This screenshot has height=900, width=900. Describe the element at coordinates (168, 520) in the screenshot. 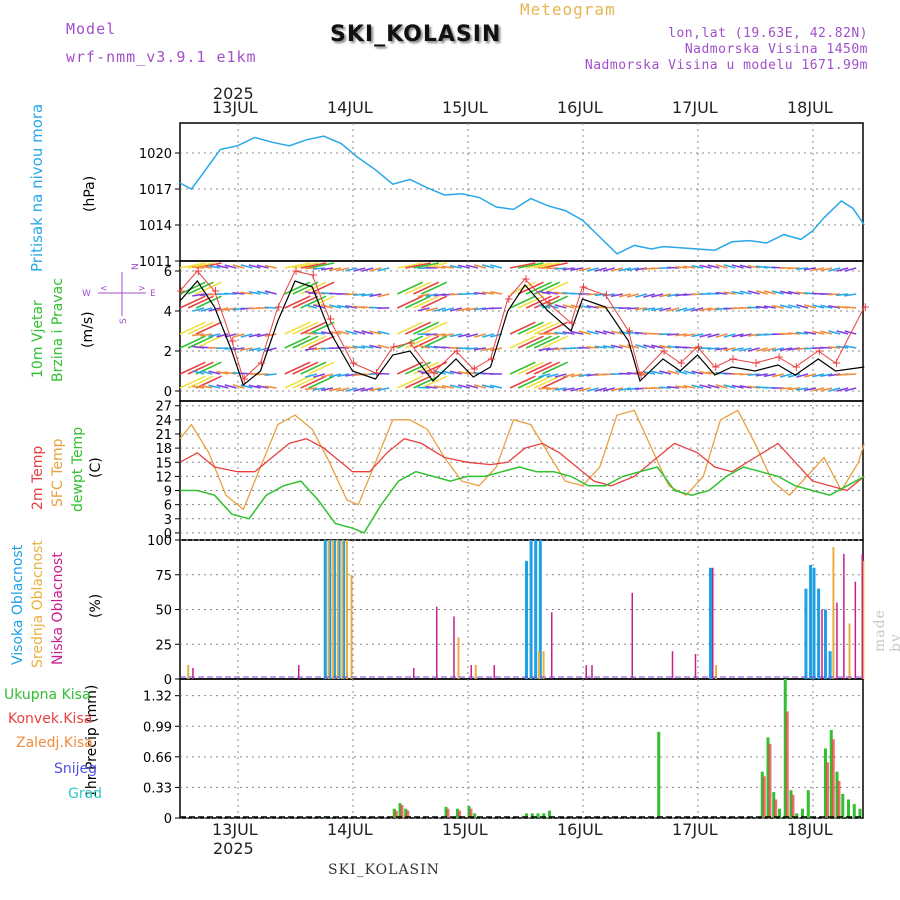

I see `ytick-label-2: 3` at that location.